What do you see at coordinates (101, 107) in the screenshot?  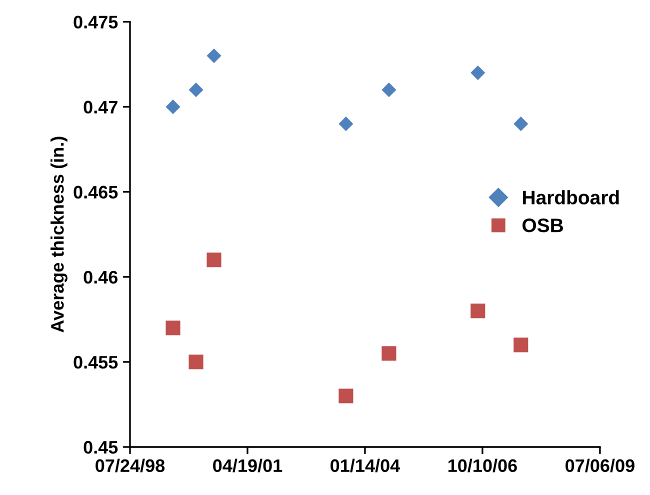 I see `y-tick-label: 0.47` at bounding box center [101, 107].